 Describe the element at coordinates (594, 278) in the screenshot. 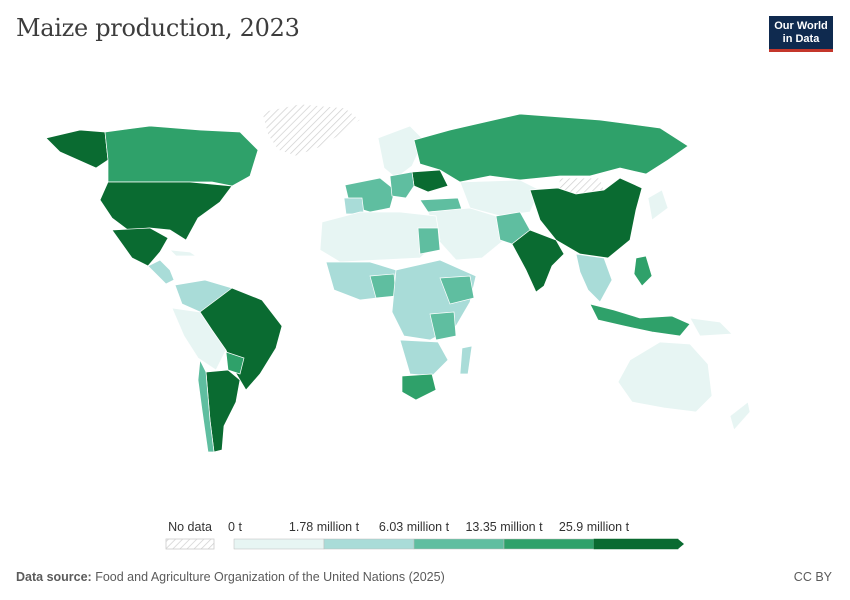

I see `region-southeast-asia` at that location.